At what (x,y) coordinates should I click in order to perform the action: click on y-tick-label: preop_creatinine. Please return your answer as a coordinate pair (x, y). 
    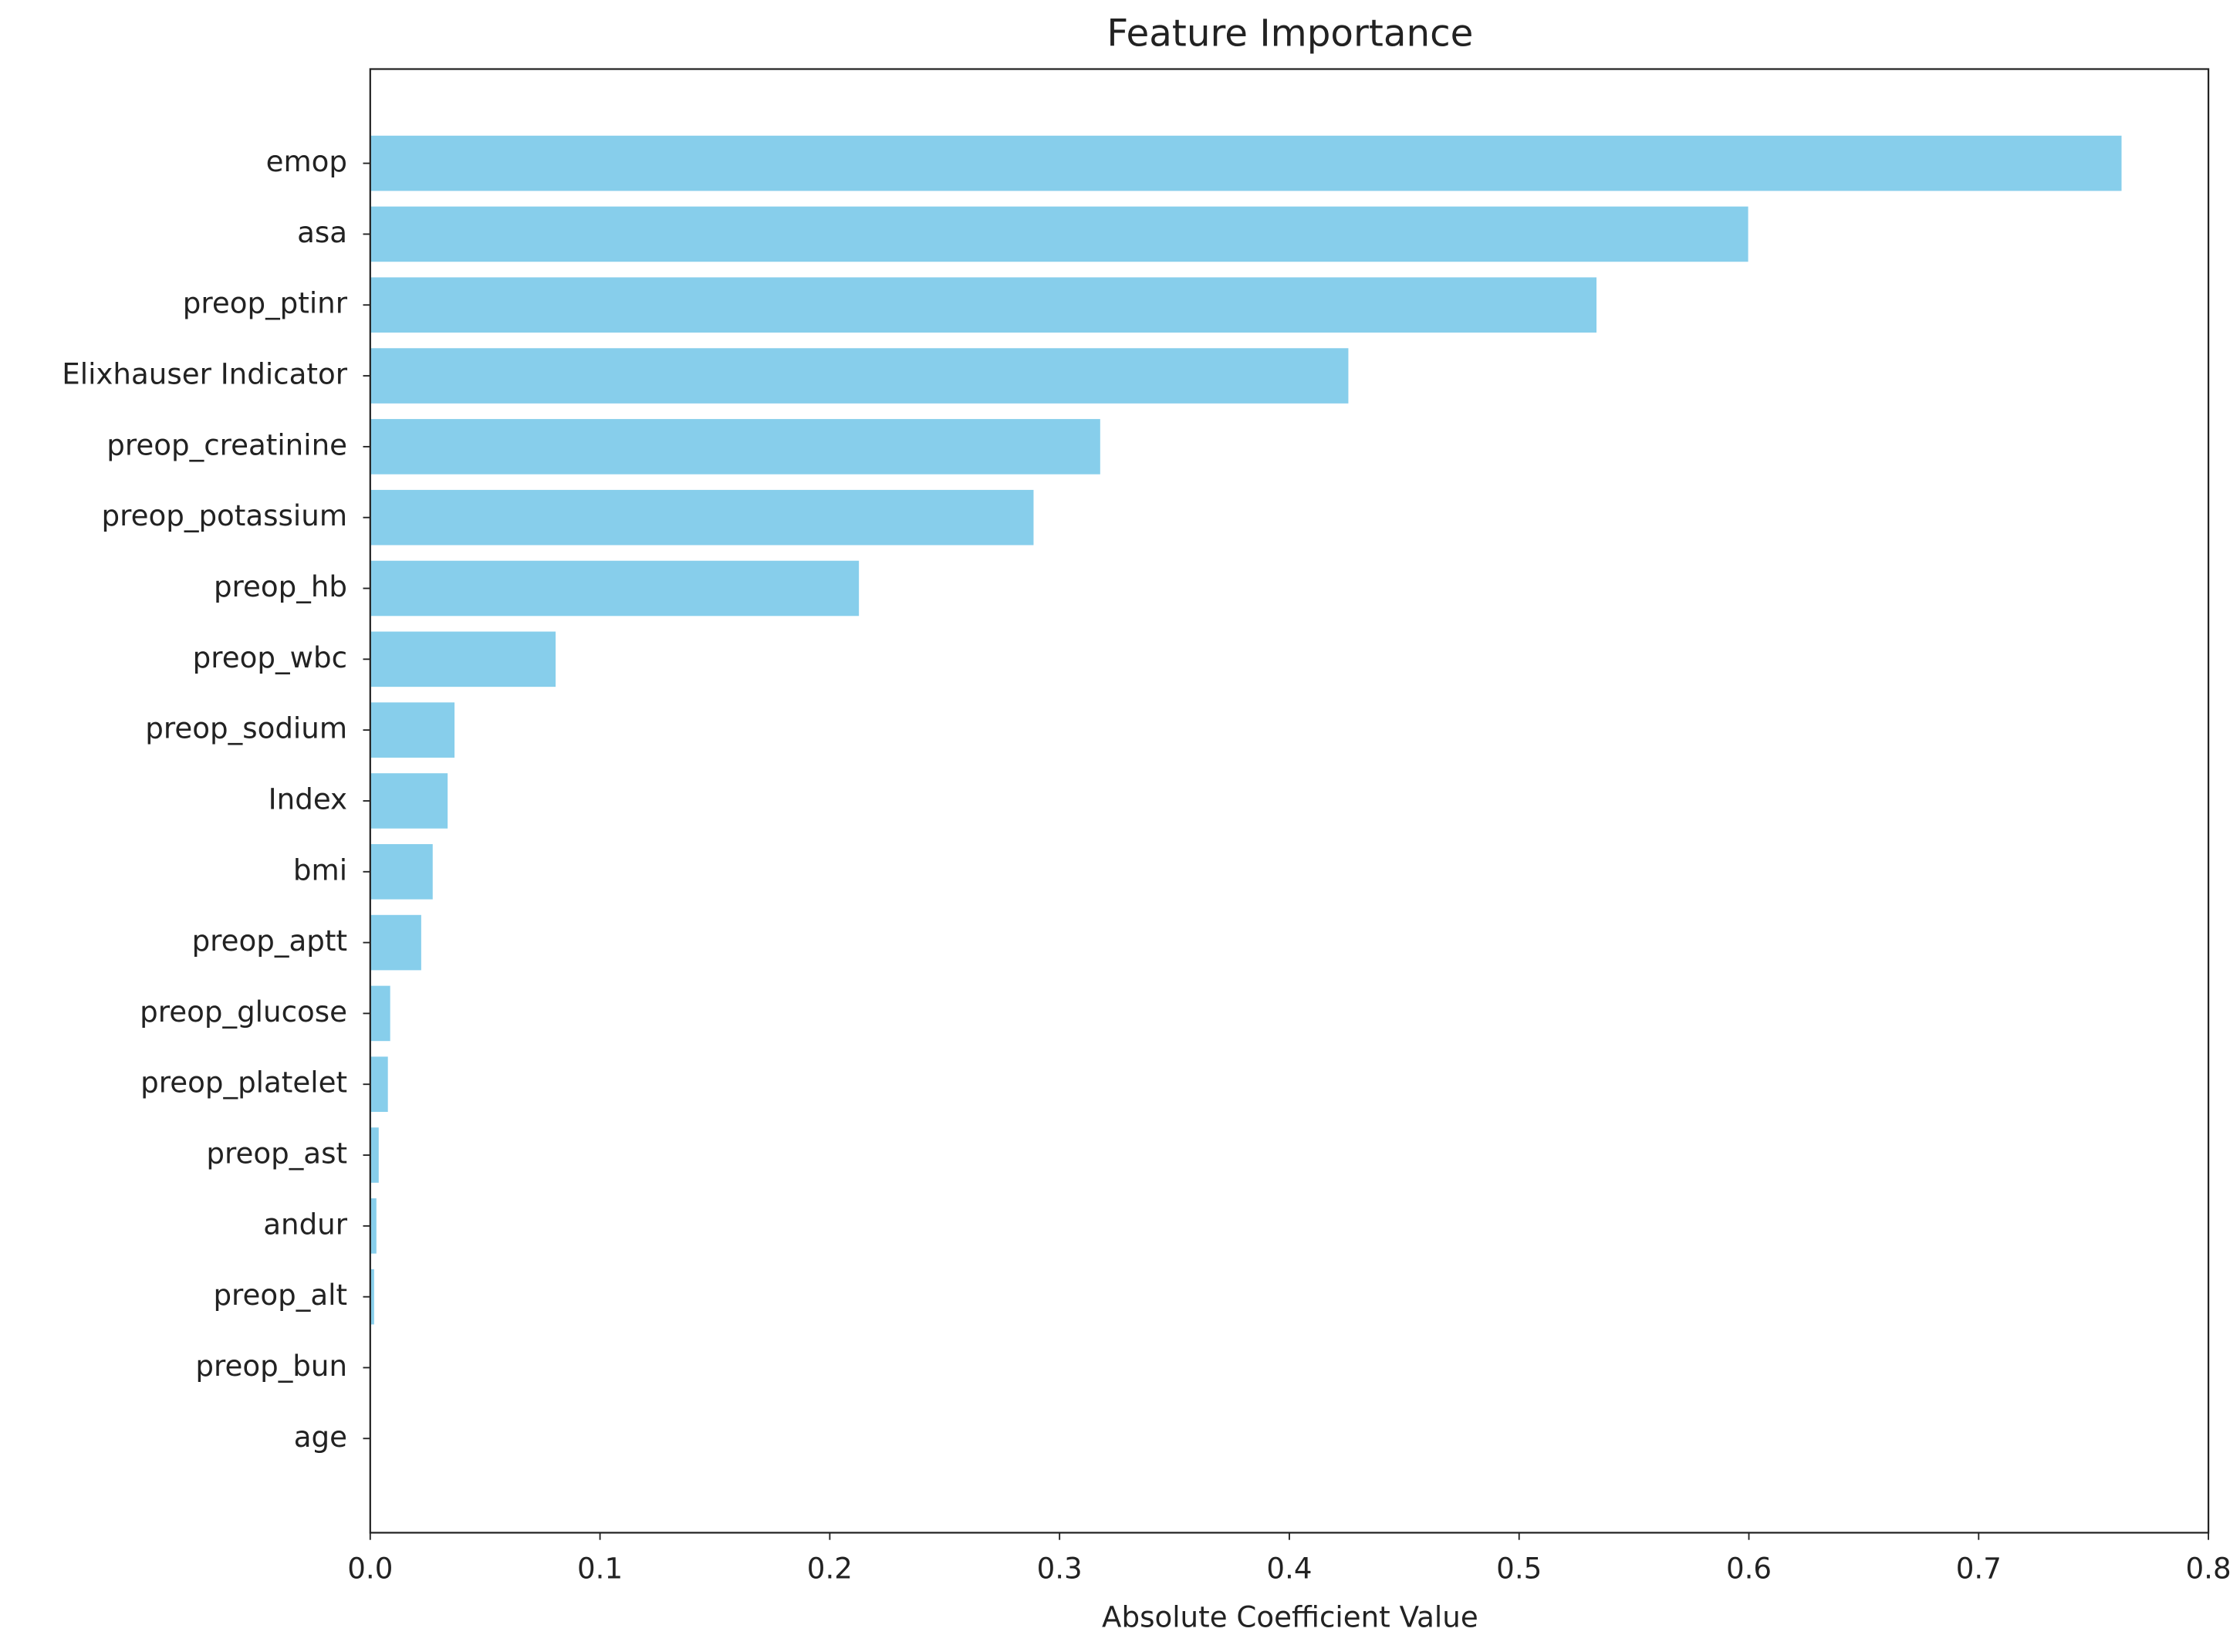
    Looking at the image, I should click on (226, 444).